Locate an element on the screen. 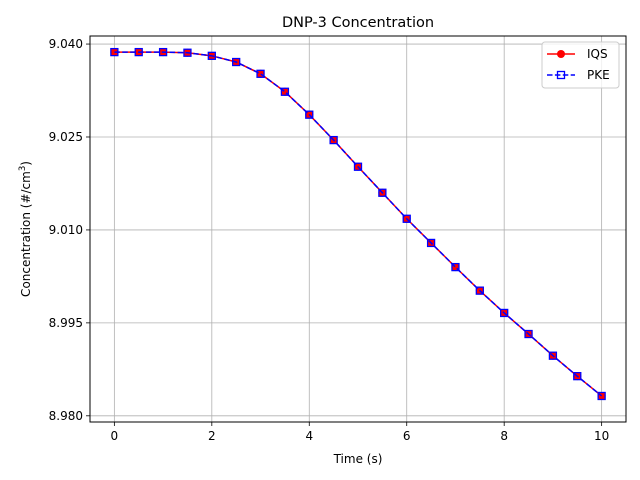 The width and height of the screenshot is (640, 480). chart-title: DNP-3 Concentration is located at coordinates (358, 23).